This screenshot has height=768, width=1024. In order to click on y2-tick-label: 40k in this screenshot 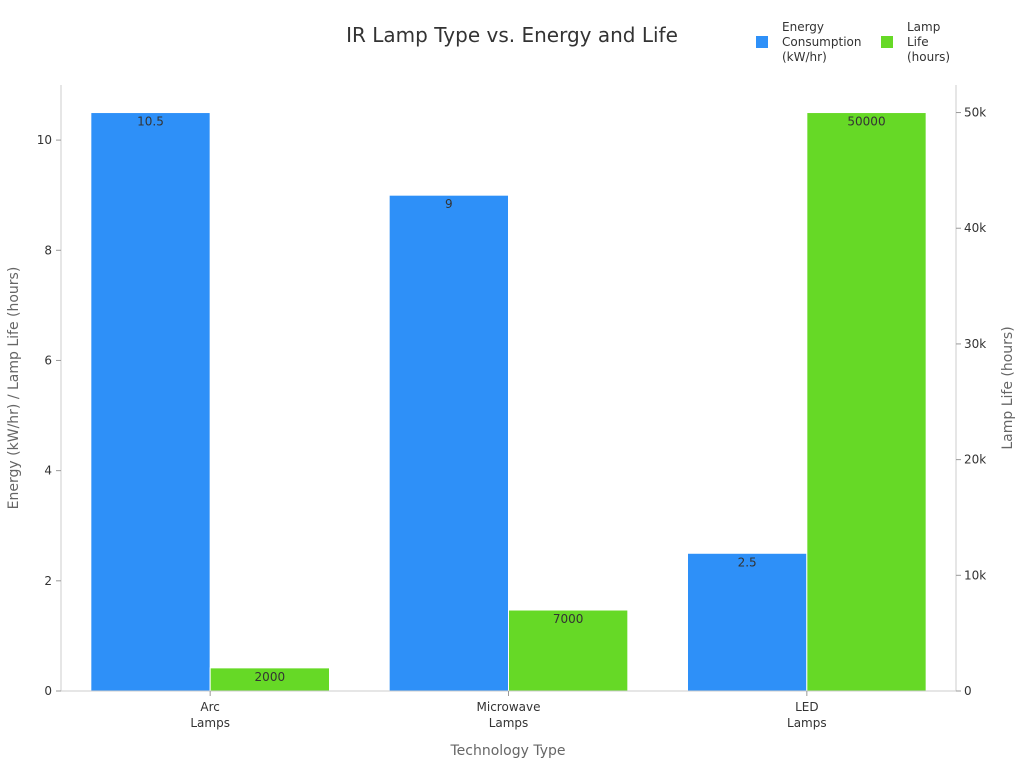, I will do `click(975, 228)`.